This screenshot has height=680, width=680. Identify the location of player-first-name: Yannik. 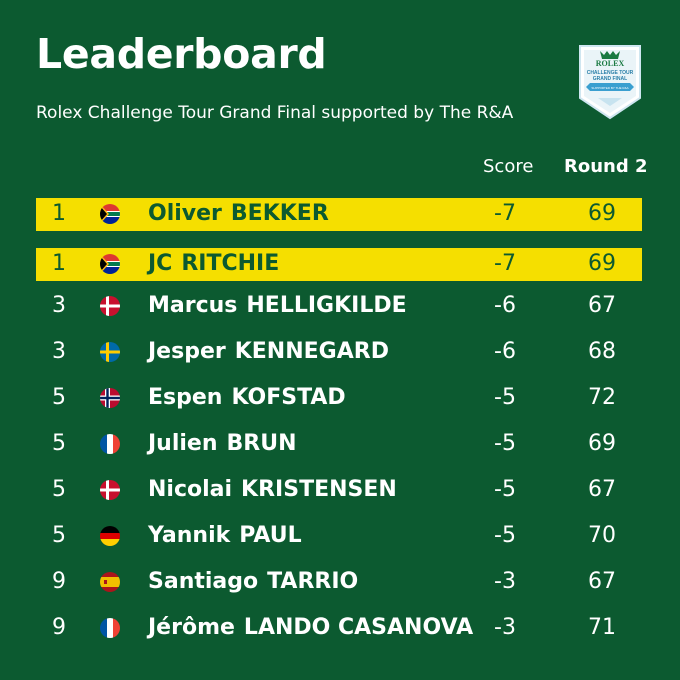
(189, 535).